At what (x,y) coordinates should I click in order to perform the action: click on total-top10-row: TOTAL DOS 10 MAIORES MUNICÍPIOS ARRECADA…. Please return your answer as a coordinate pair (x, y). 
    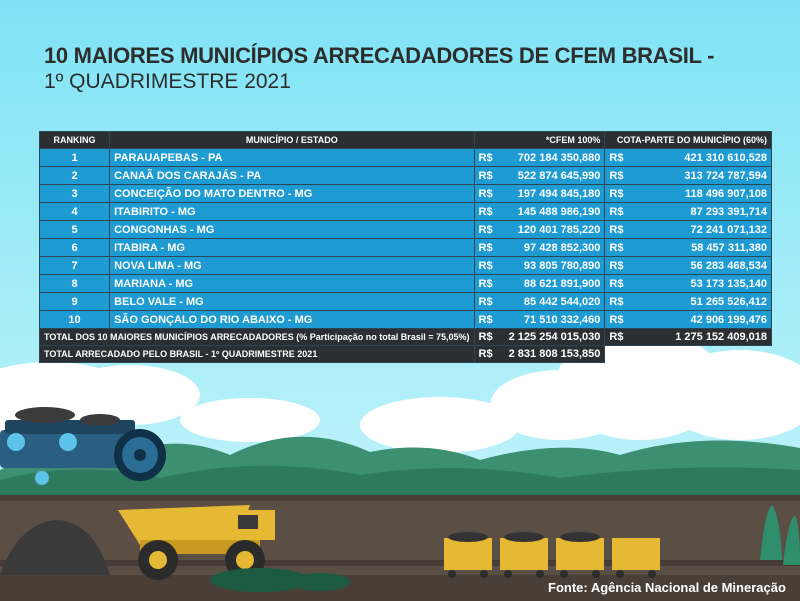
    Looking at the image, I should click on (406, 337).